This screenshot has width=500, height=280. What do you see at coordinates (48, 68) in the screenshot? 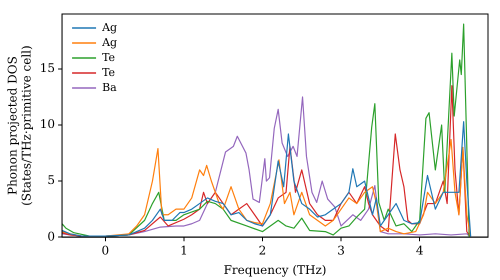
I see `y-tick-label: 15` at bounding box center [48, 68].